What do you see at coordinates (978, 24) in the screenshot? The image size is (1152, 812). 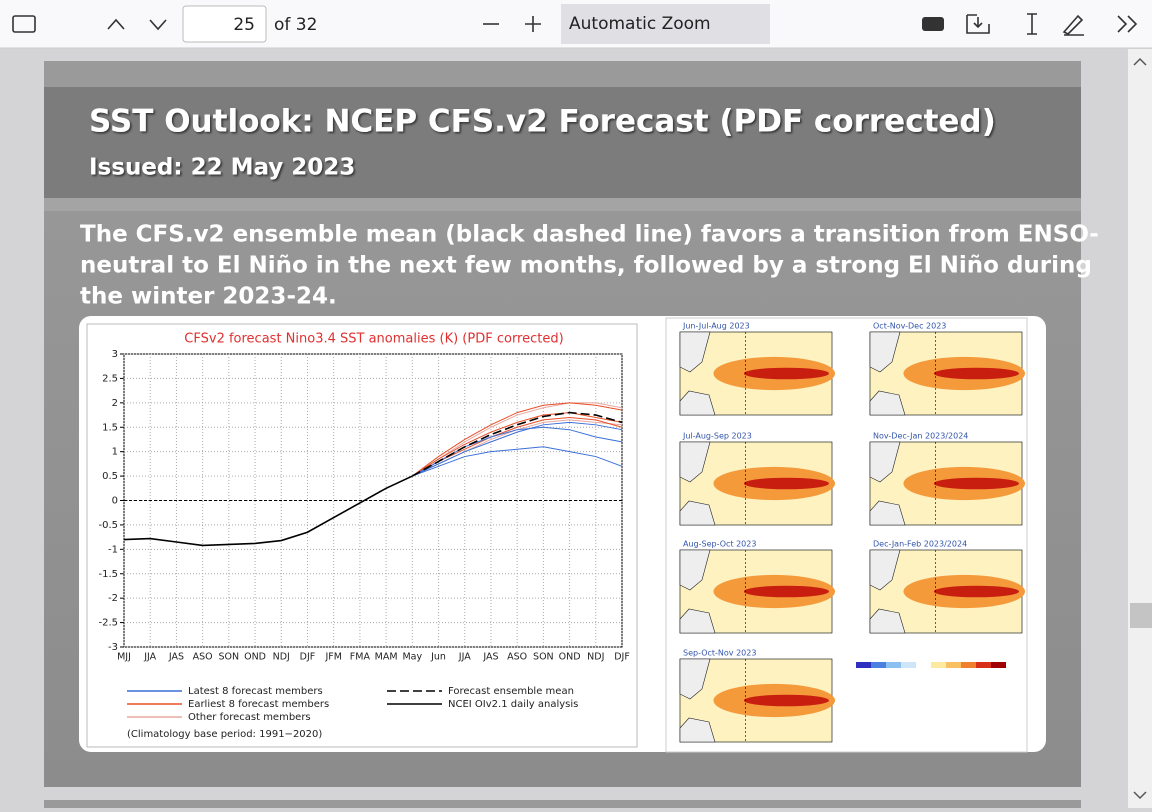 I see `download` at bounding box center [978, 24].